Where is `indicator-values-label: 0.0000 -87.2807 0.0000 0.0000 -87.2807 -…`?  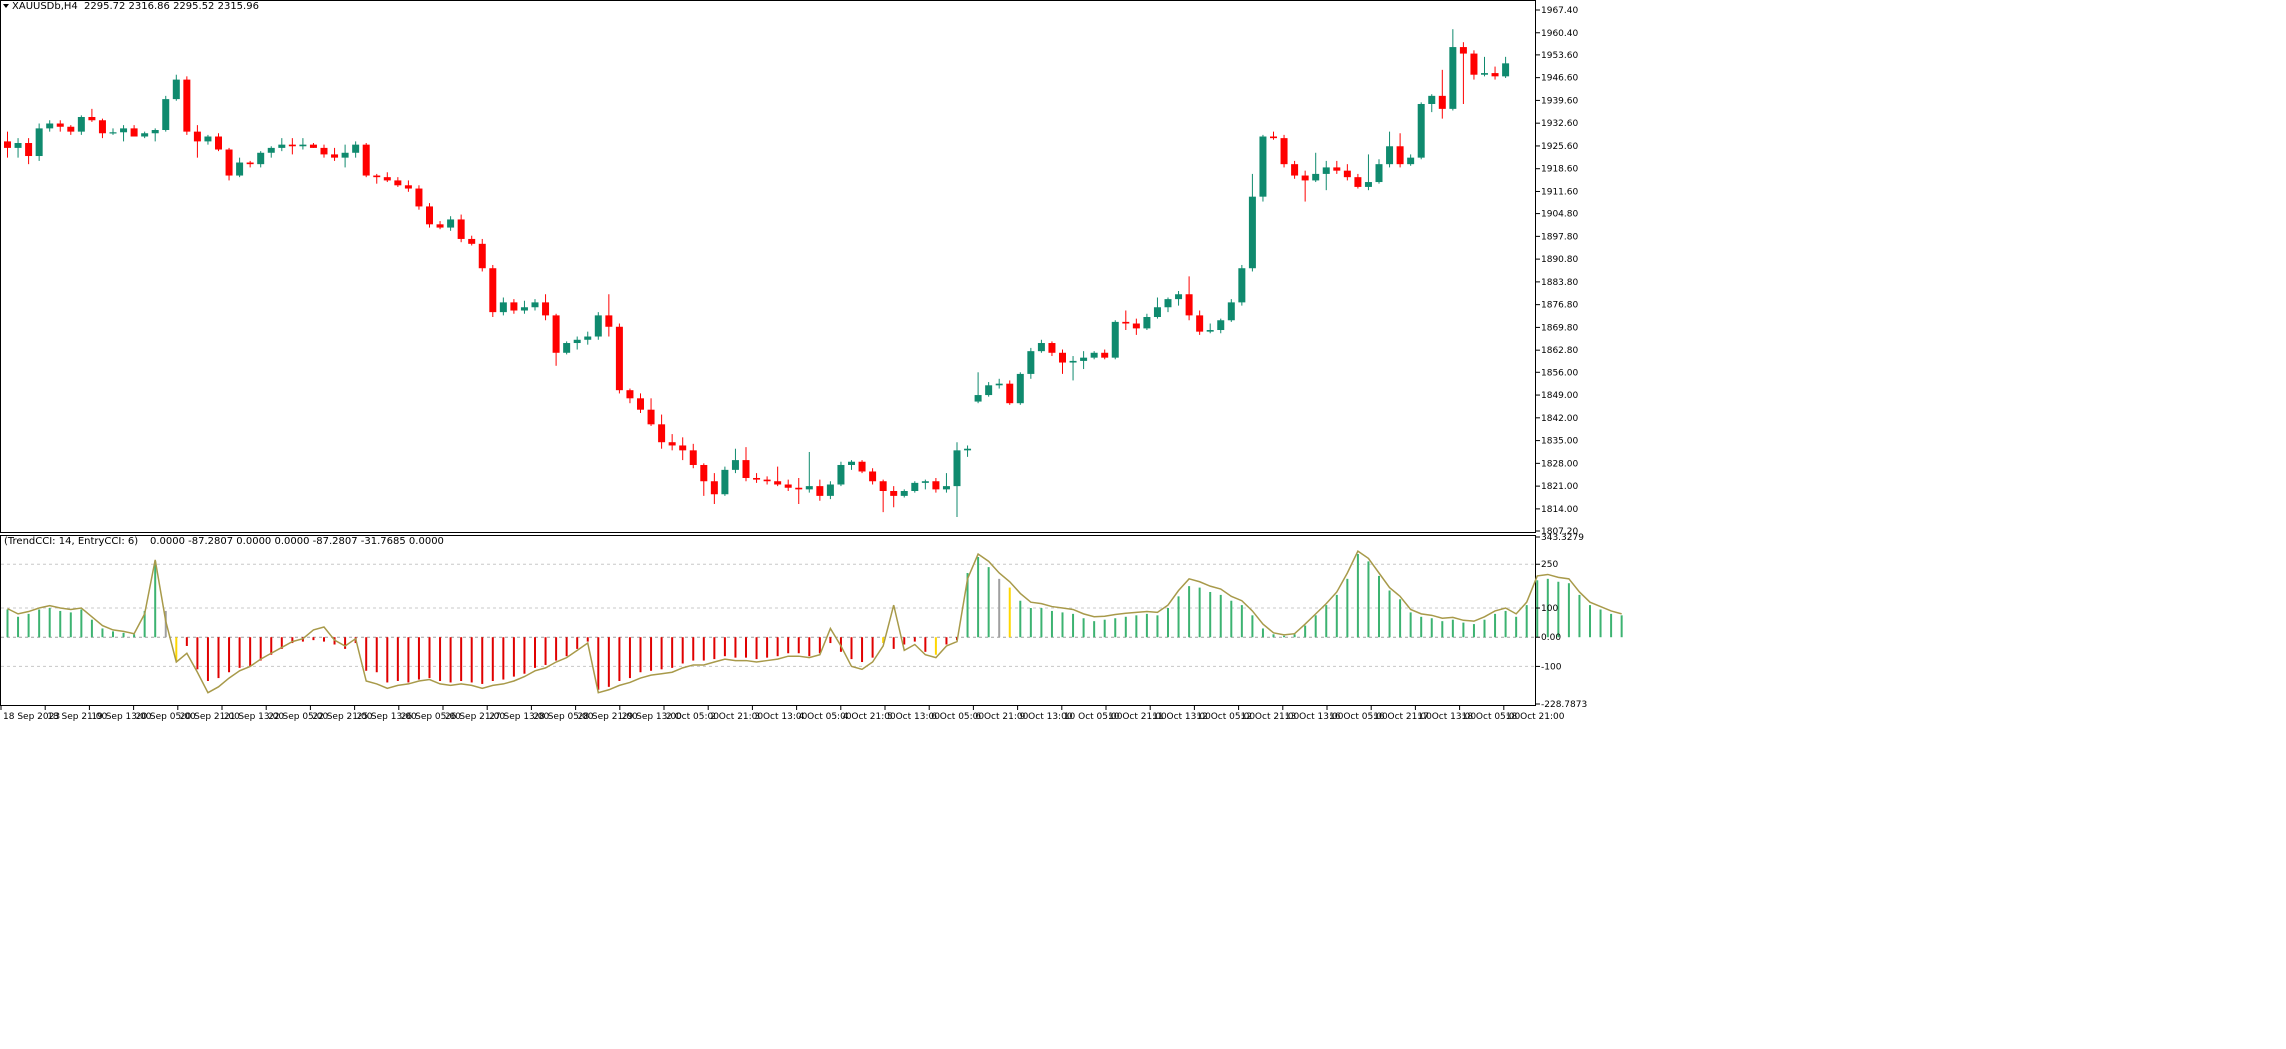 indicator-values-label: 0.0000 -87.2807 0.0000 0.0000 -87.2807 -… is located at coordinates (297, 541).